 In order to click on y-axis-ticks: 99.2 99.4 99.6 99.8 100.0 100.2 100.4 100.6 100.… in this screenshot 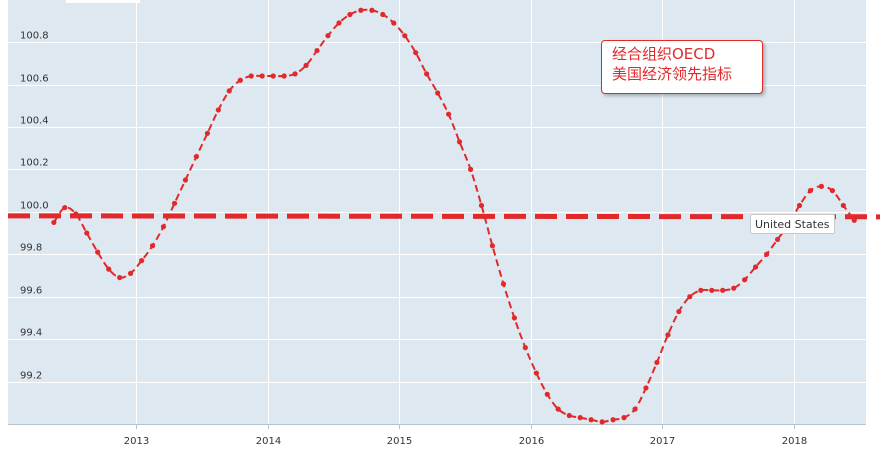, I will do `click(34, 206)`.